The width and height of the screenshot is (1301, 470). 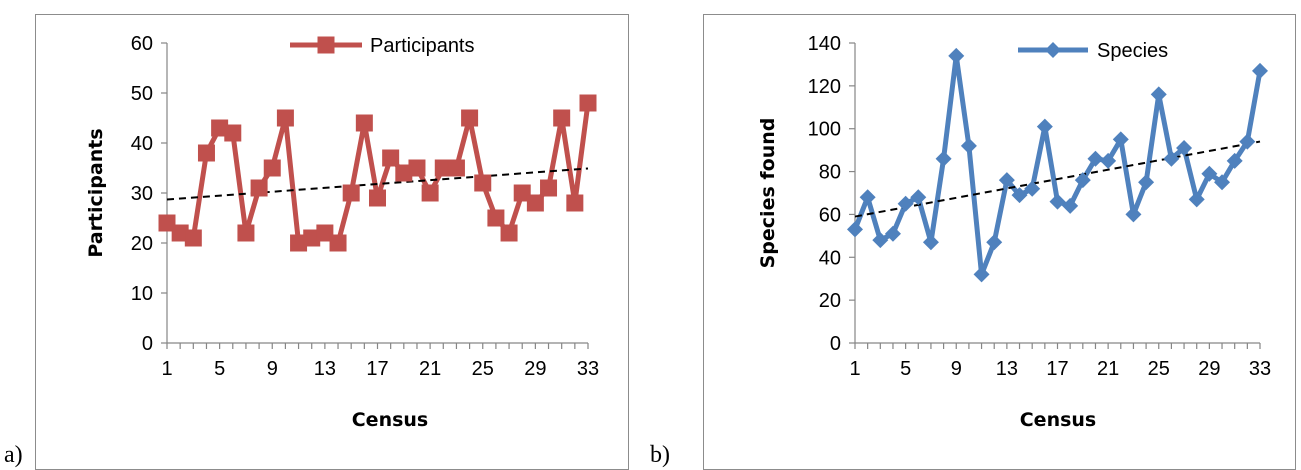 I want to click on y-tick-label: 30, so click(x=142, y=194).